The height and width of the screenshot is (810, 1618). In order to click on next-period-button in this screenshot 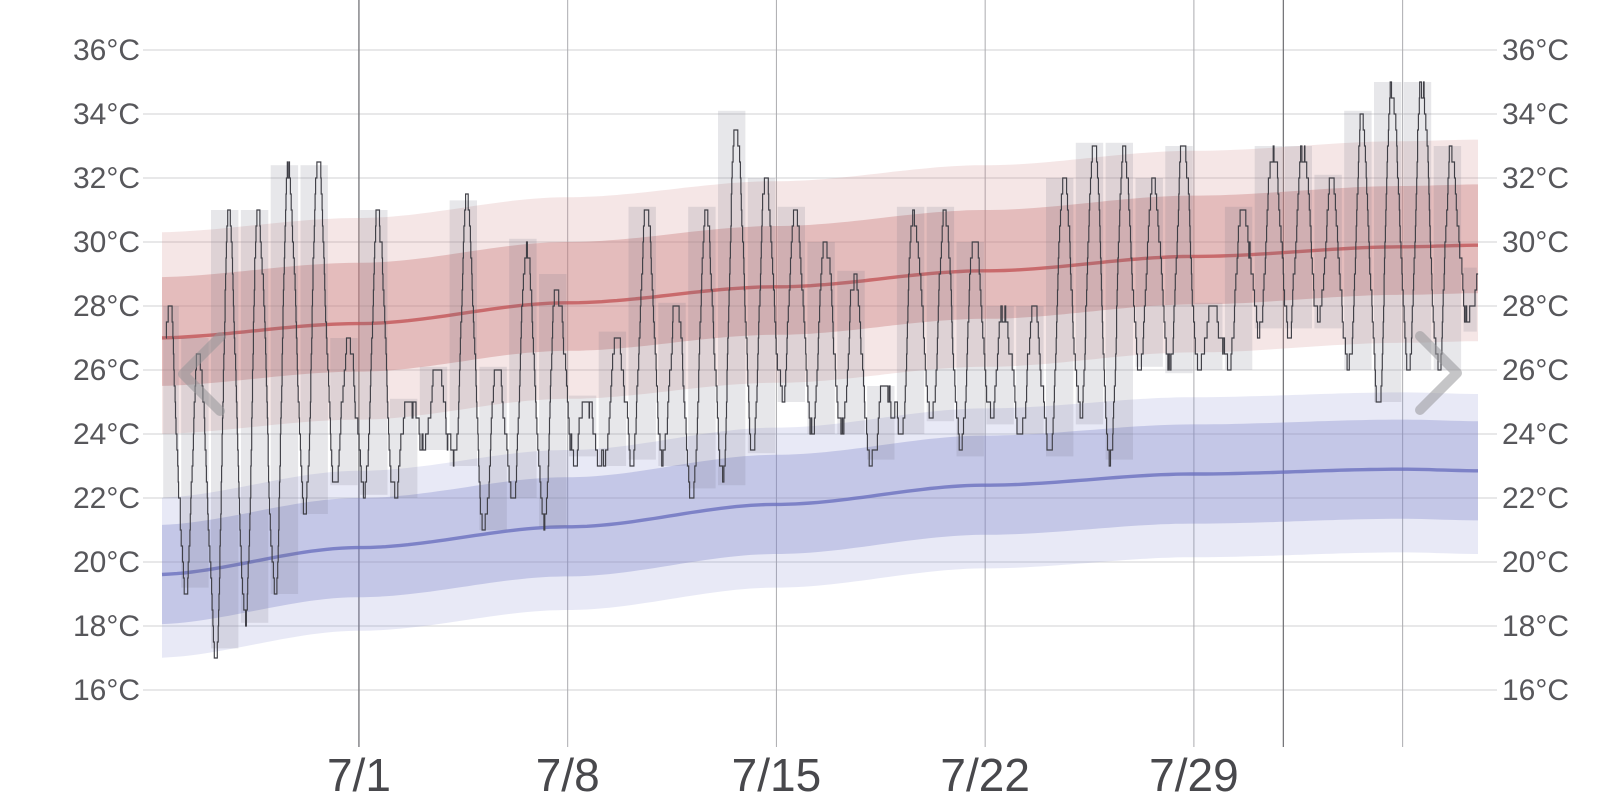, I will do `click(1438, 373)`.